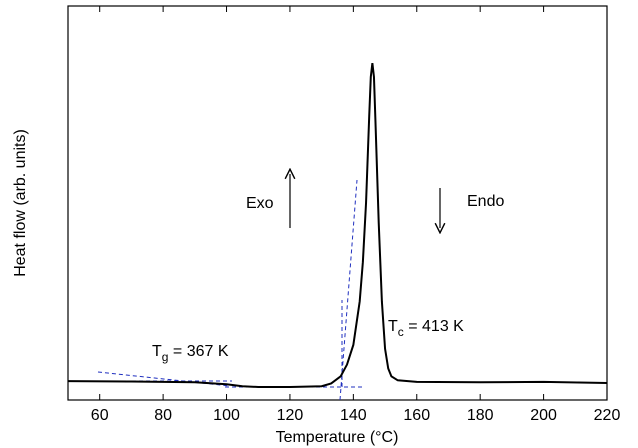 This screenshot has height=448, width=638. I want to click on annotation-part: = 367 K, so click(198, 351).